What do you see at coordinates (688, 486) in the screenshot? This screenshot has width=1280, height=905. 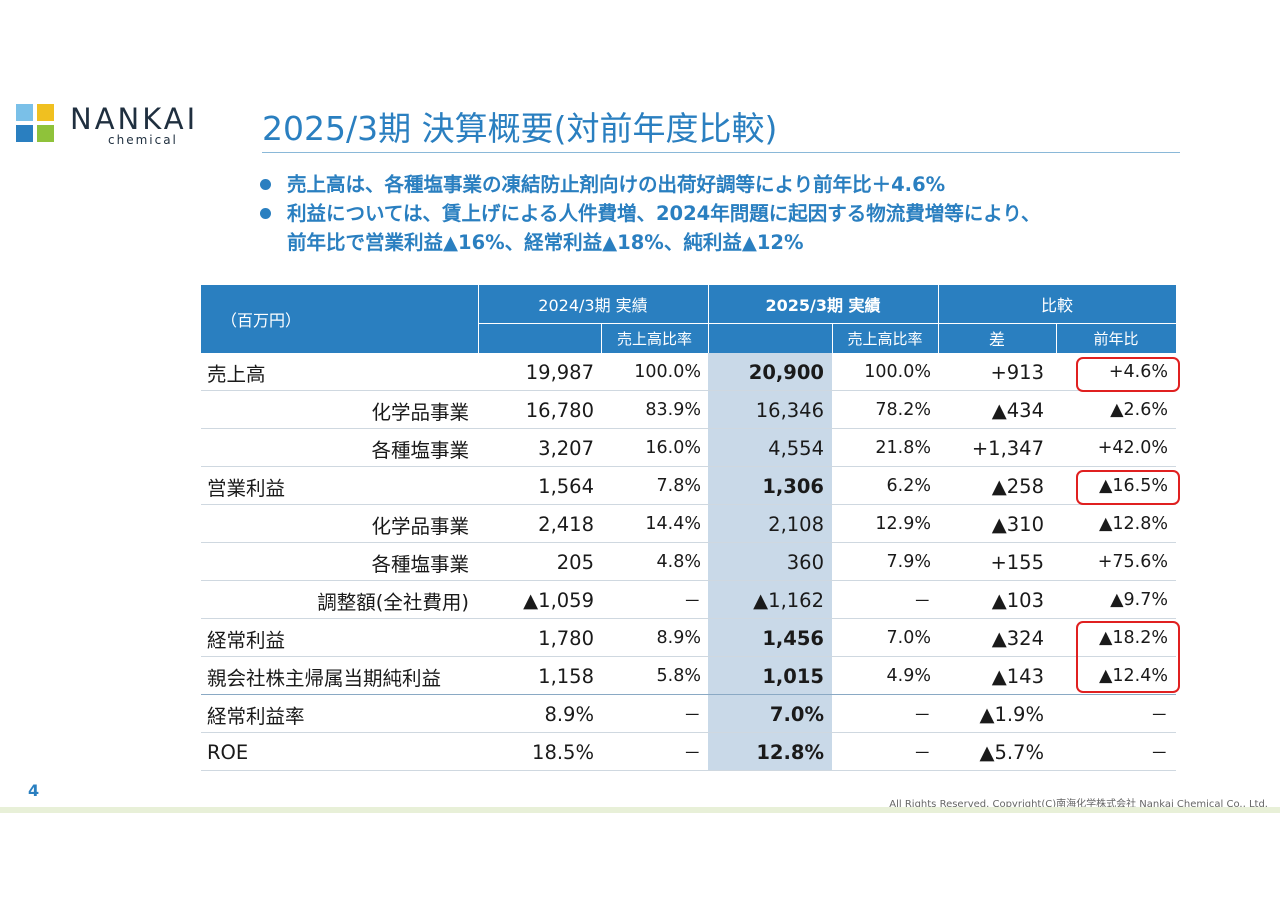 I see `table-row: 営業利益 1,564 7.8% 1,306 6.2% ▲258 ▲16.5%` at bounding box center [688, 486].